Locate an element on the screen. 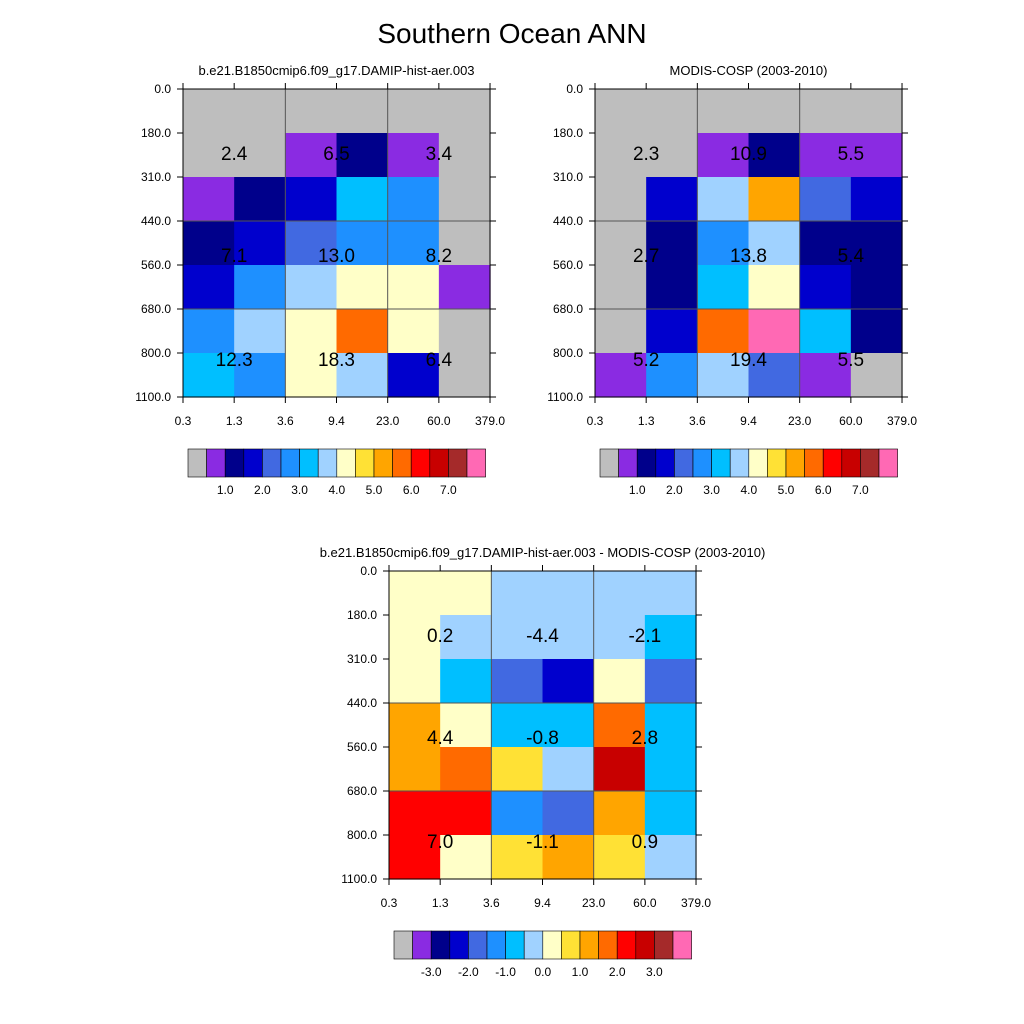 Image resolution: width=1024 pixels, height=1024 pixels. panel-1-cell-r1-c4 is located at coordinates (825, 155).